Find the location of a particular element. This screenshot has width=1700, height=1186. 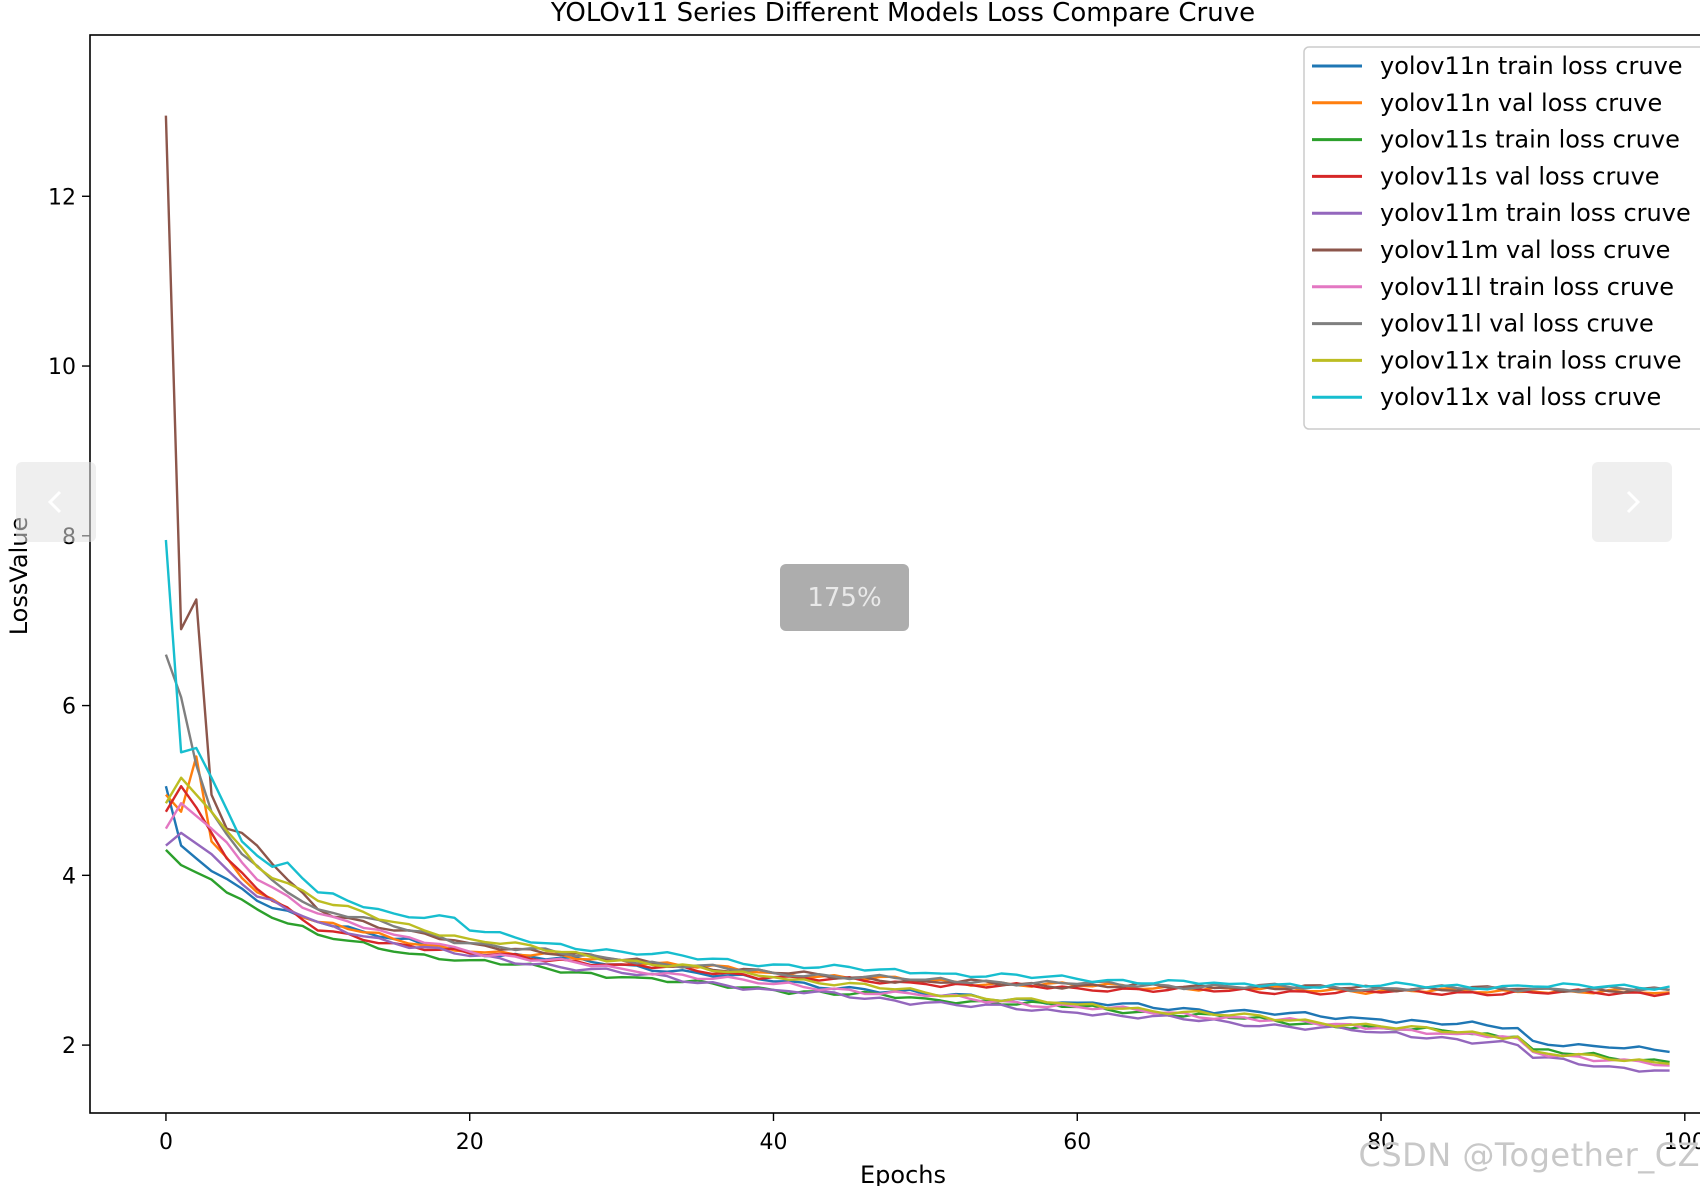

watermark-text: CSDN @Together_CZ is located at coordinates (1529, 1155).